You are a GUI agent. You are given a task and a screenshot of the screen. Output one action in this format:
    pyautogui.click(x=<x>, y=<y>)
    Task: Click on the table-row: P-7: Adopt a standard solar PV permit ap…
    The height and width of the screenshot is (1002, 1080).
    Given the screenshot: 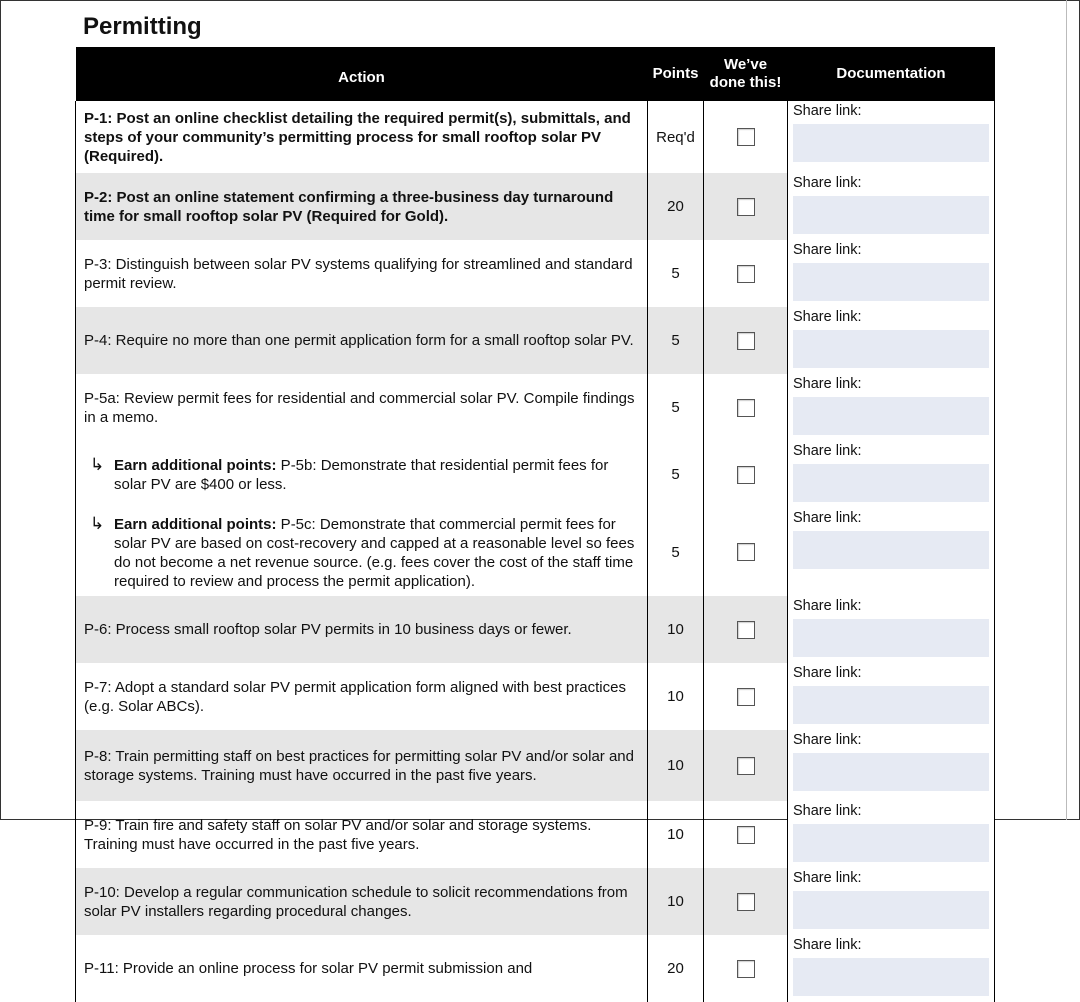 What is the action you would take?
    pyautogui.click(x=535, y=696)
    